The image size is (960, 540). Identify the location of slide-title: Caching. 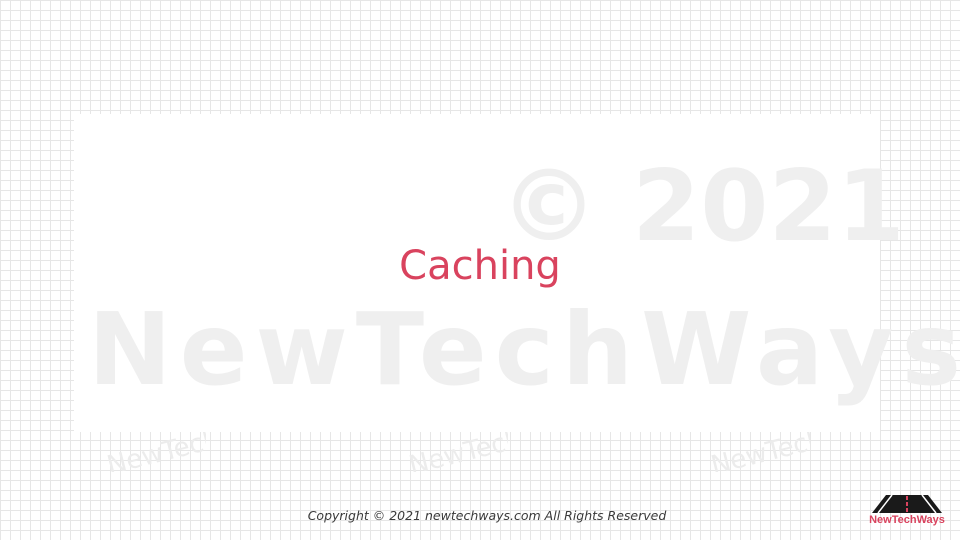
(480, 266).